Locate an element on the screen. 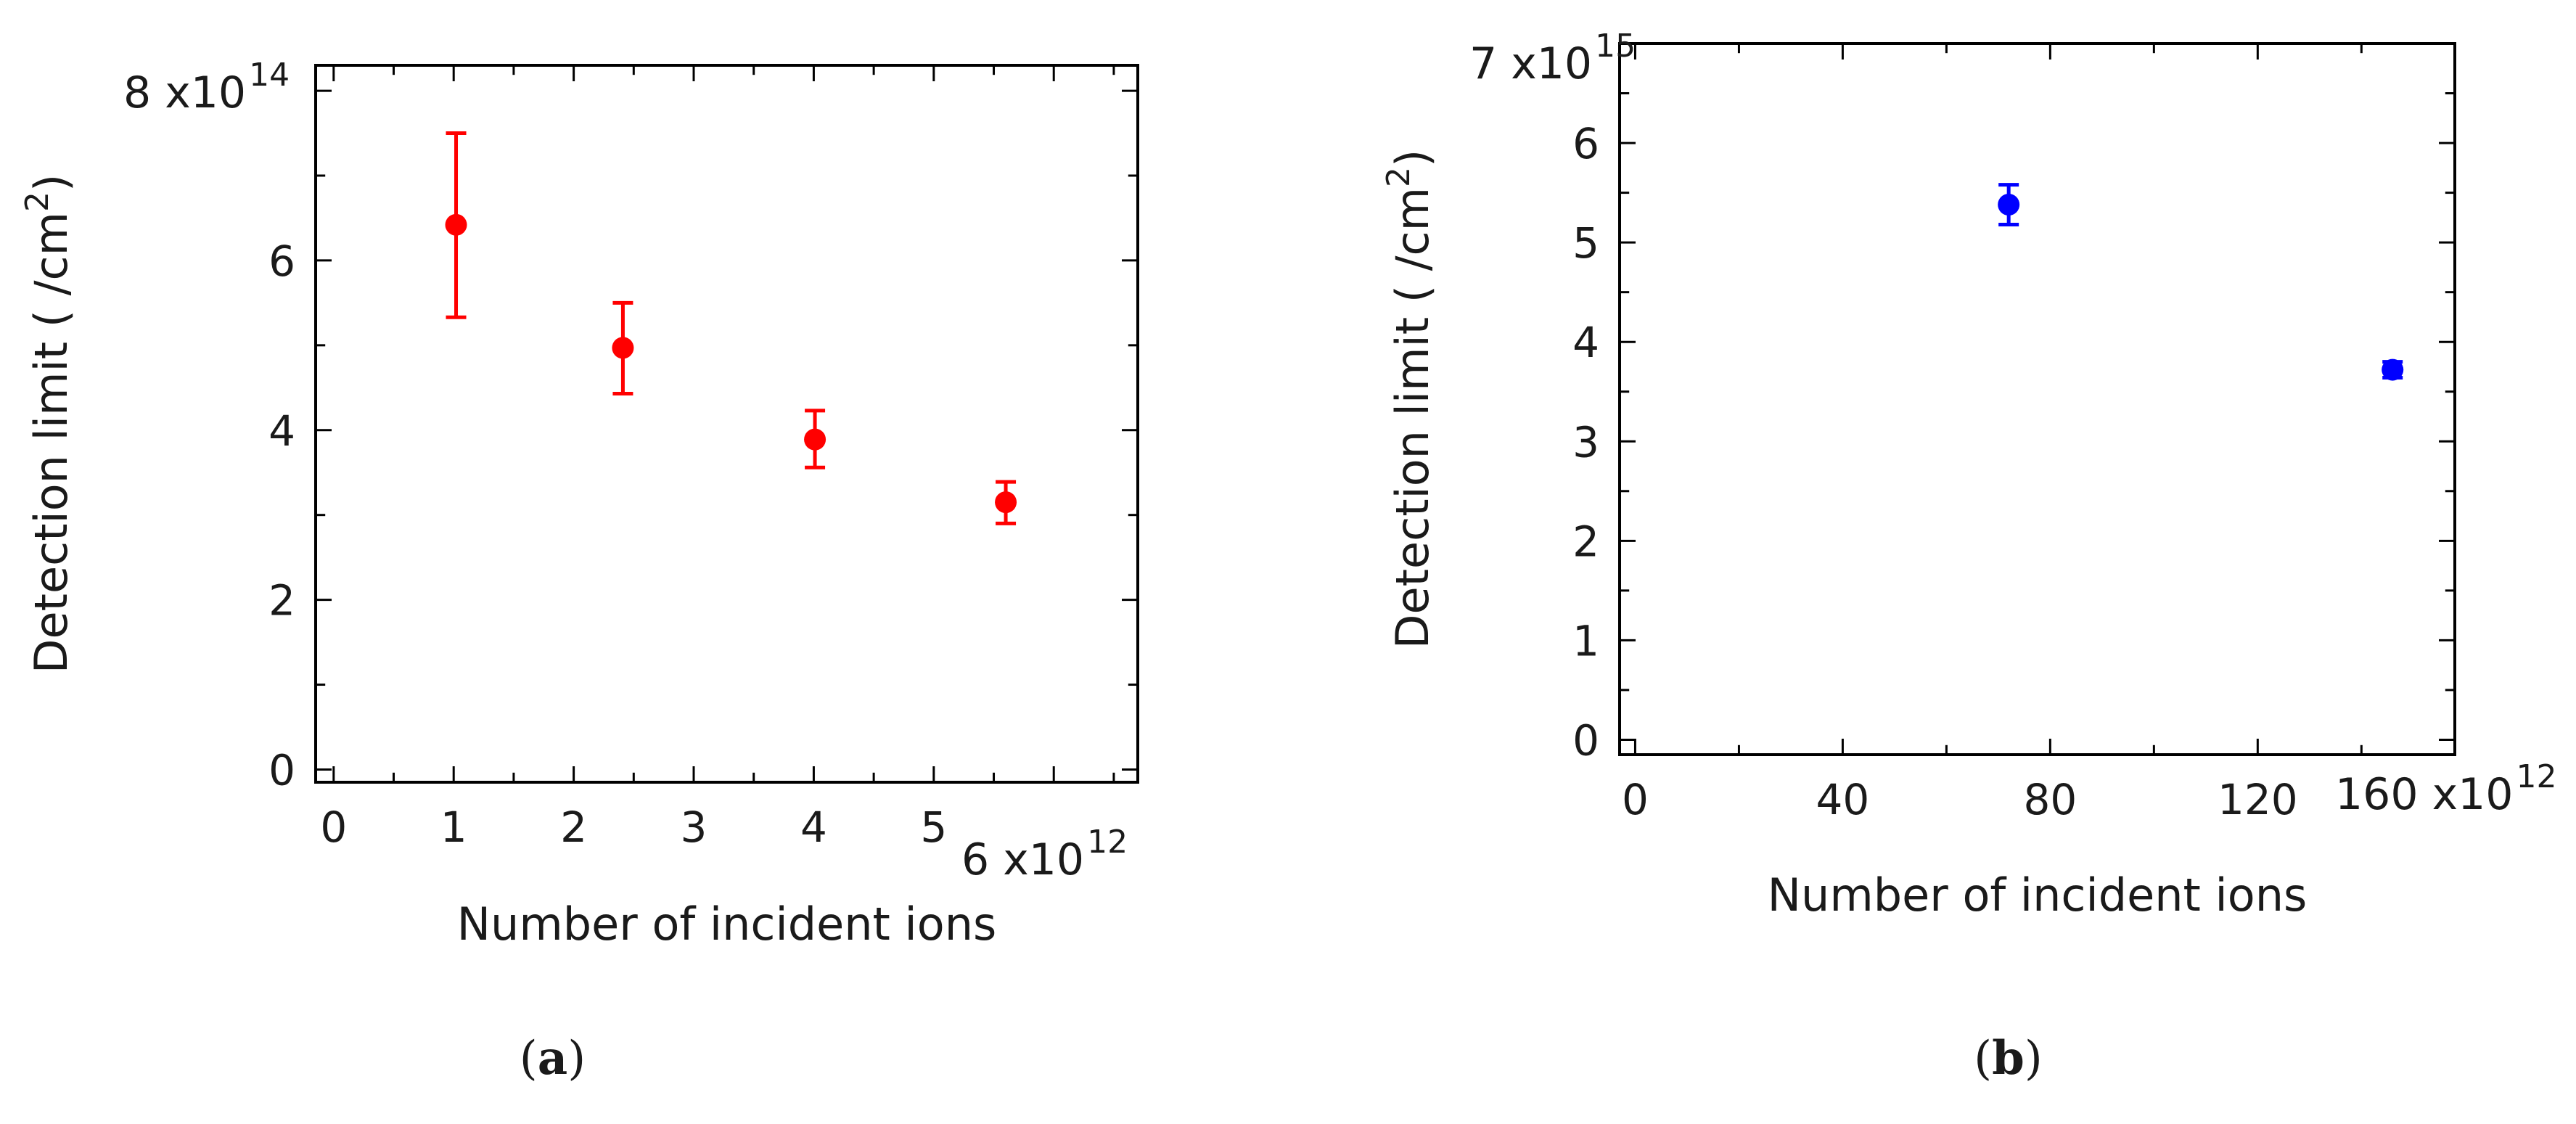 This screenshot has height=1124, width=2576. x-tick-label: 1 is located at coordinates (453, 827).